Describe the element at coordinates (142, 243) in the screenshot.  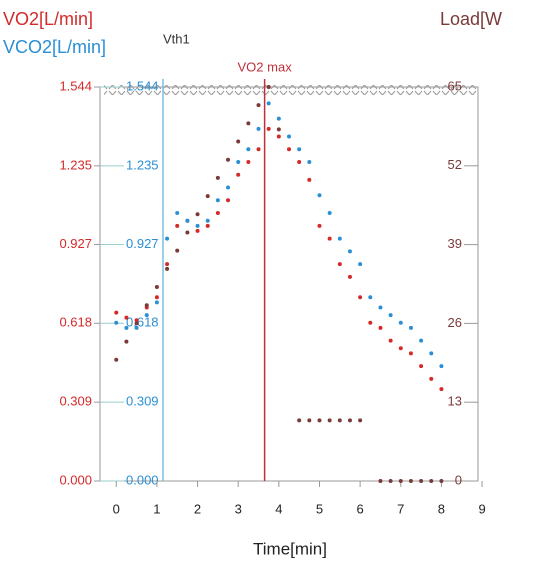
I see `y2-tick-label: 0.927` at that location.